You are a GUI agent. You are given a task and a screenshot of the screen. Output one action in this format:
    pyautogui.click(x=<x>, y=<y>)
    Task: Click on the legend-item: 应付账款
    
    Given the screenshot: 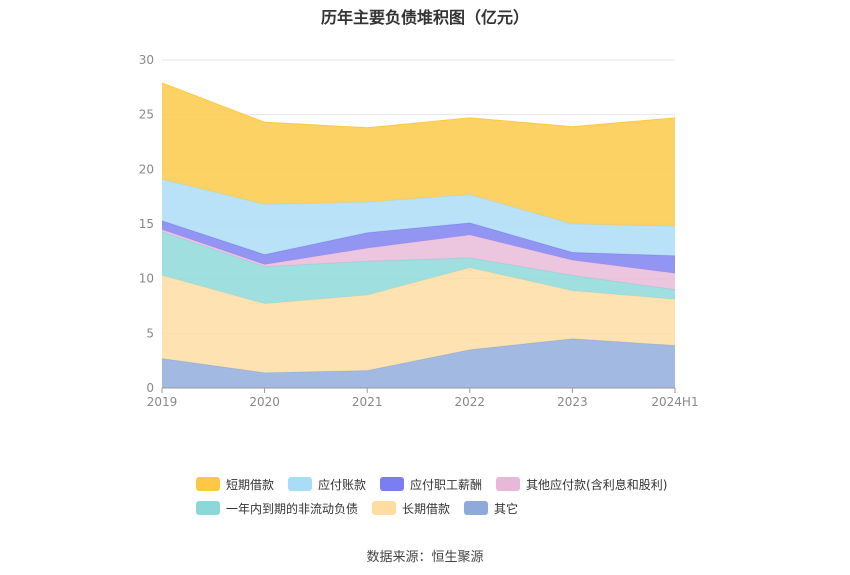 What is the action you would take?
    pyautogui.click(x=327, y=484)
    